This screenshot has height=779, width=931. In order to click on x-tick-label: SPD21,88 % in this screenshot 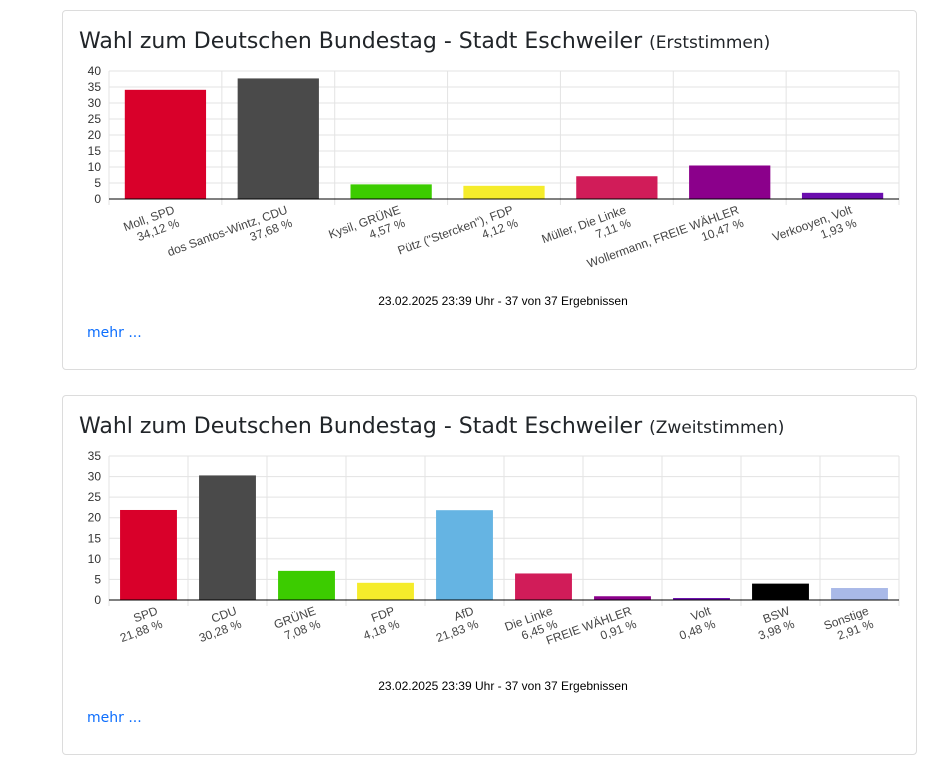, I will do `click(138, 624)`.